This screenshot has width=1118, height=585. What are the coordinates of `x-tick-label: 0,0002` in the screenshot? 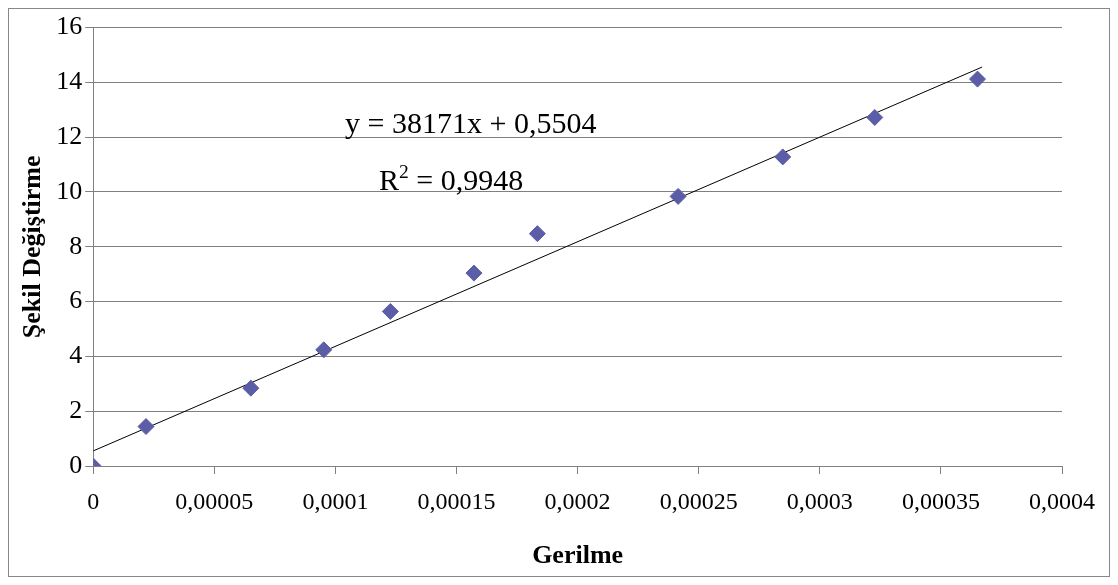 It's located at (577, 500).